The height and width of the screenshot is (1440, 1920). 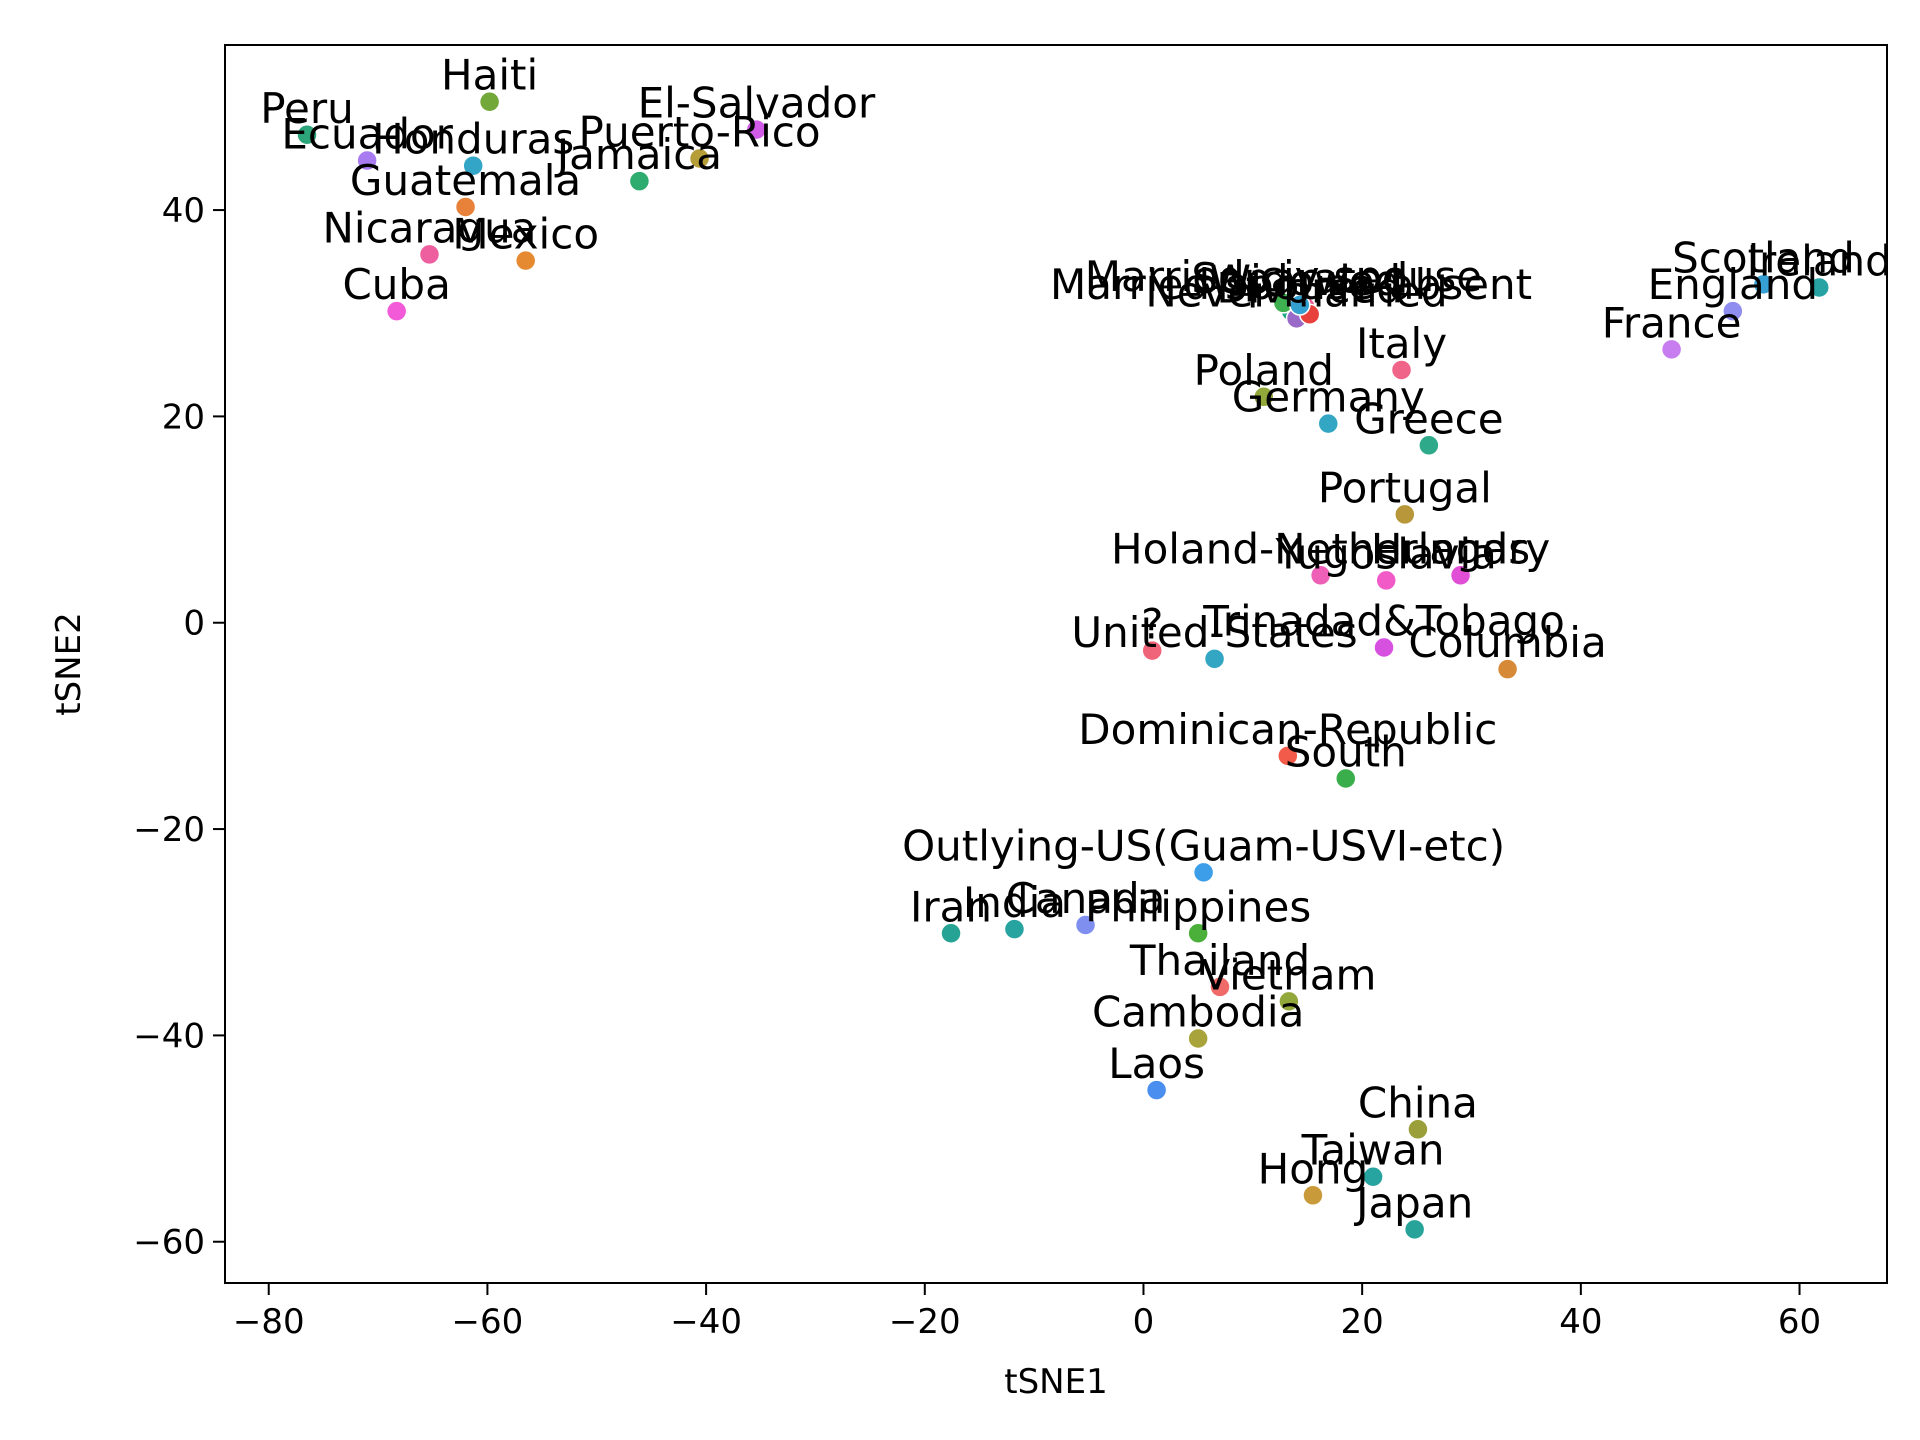 I want to click on point-label: Laos, so click(x=1156, y=1063).